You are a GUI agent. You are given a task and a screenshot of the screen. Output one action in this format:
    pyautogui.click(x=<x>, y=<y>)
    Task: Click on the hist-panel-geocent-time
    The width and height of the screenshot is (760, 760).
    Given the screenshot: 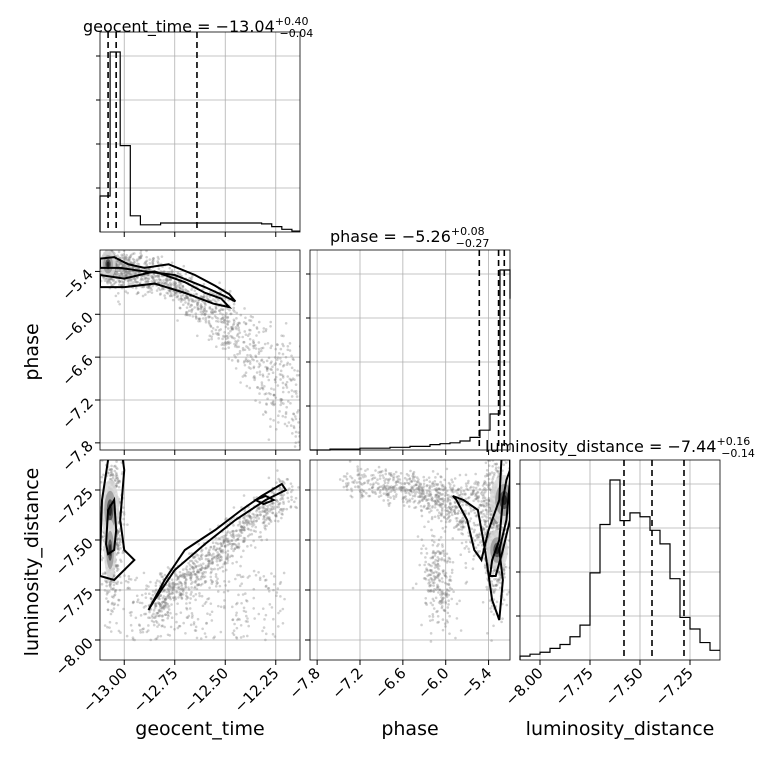 What is the action you would take?
    pyautogui.click(x=198, y=132)
    